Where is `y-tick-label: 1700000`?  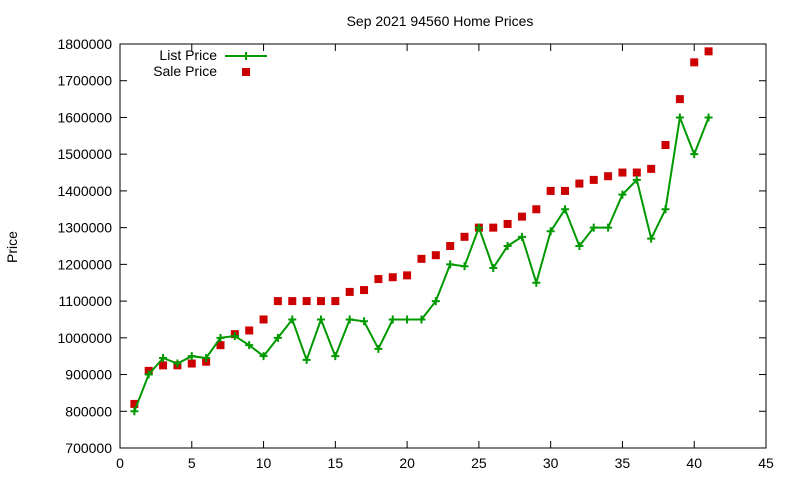
y-tick-label: 1700000 is located at coordinates (84, 81).